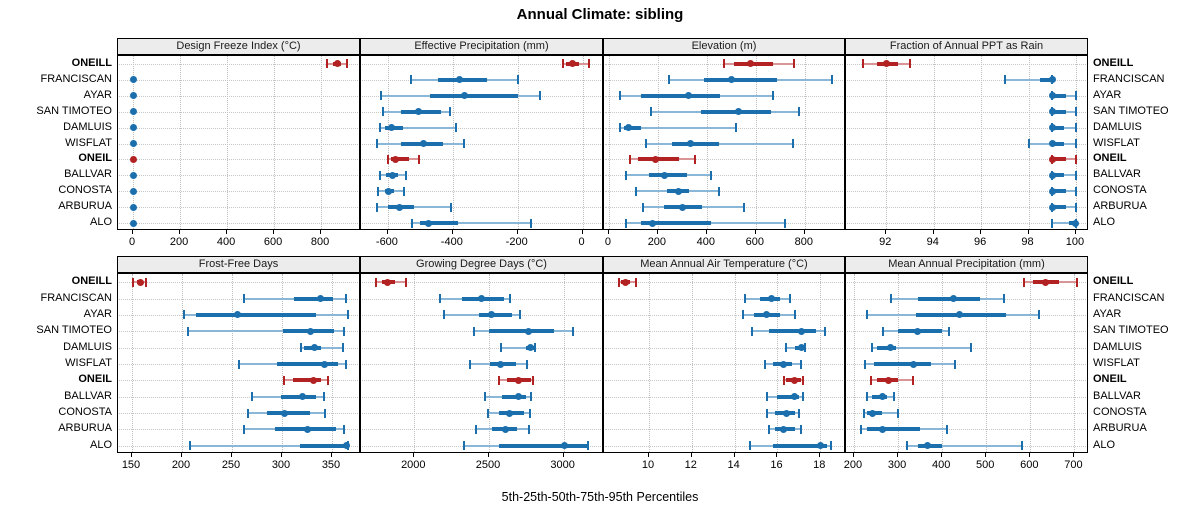 The width and height of the screenshot is (1200, 525). What do you see at coordinates (897, 465) in the screenshot?
I see `axis-tick-label: 300` at bounding box center [897, 465].